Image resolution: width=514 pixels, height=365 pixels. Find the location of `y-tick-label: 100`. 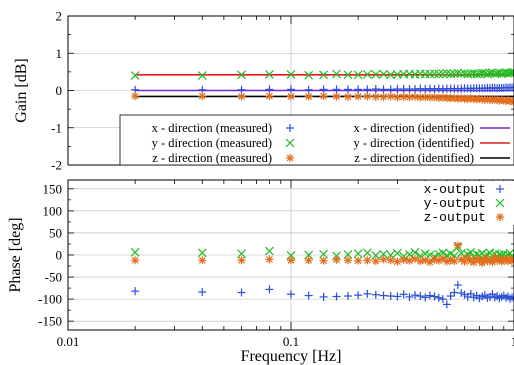

y-tick-label: 100 is located at coordinates (53, 210).